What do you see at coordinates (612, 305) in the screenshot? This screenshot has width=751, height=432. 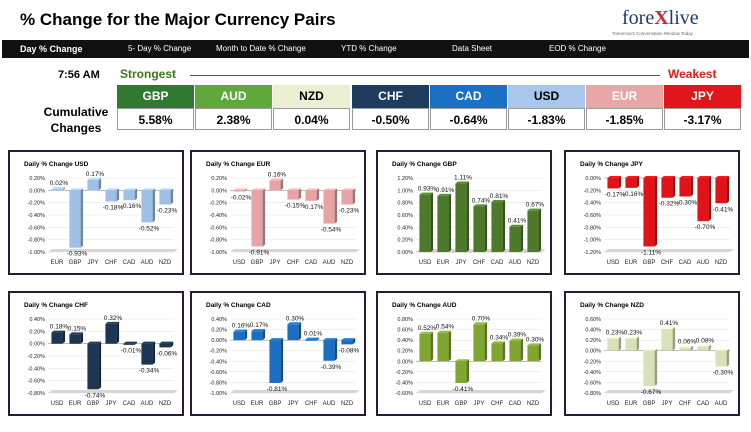 I see `chart-title: Daily % Change NZD` at bounding box center [612, 305].